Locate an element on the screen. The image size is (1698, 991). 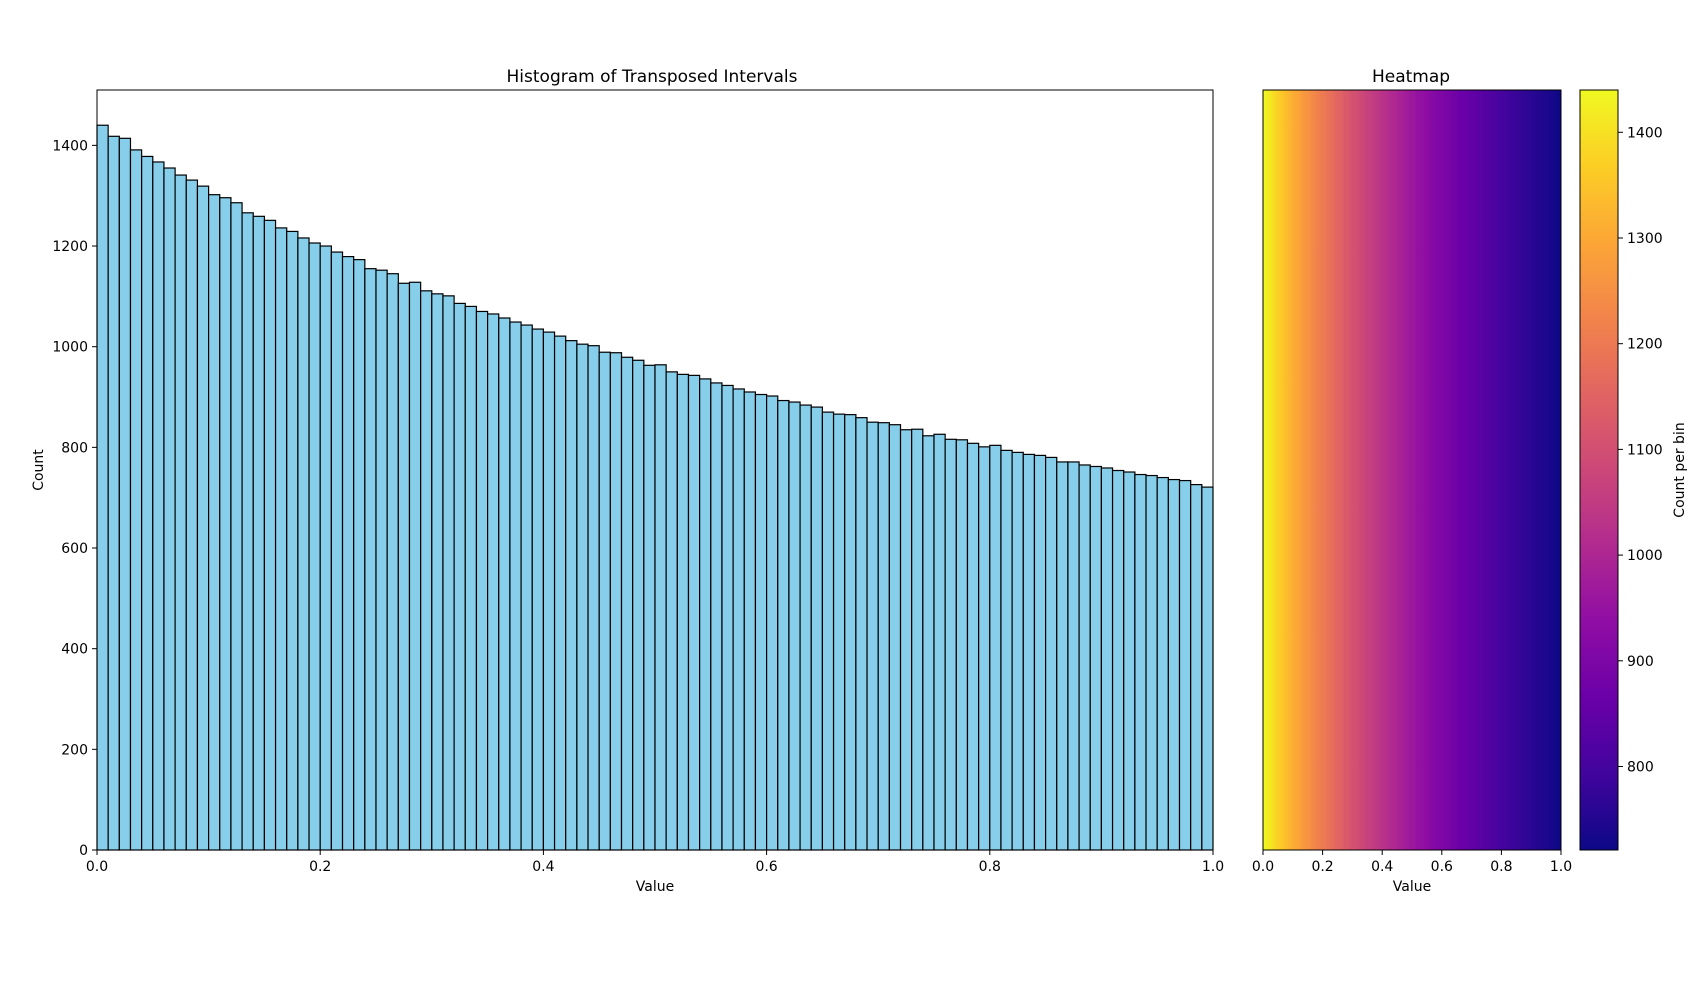
heatmap-x-tick-label: 0.2 is located at coordinates (1322, 867).